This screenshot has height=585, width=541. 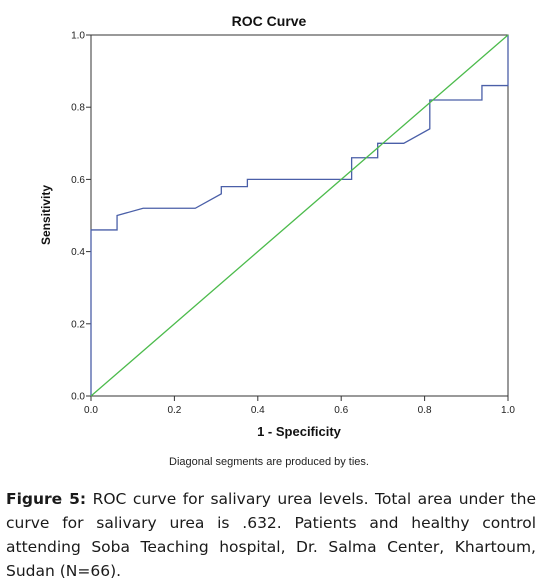 I want to click on y-tick-label: 0.2, so click(x=78, y=324).